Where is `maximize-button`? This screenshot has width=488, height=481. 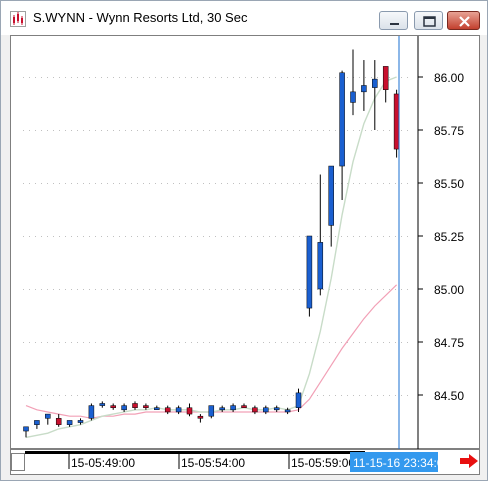
maximize-button is located at coordinates (428, 20).